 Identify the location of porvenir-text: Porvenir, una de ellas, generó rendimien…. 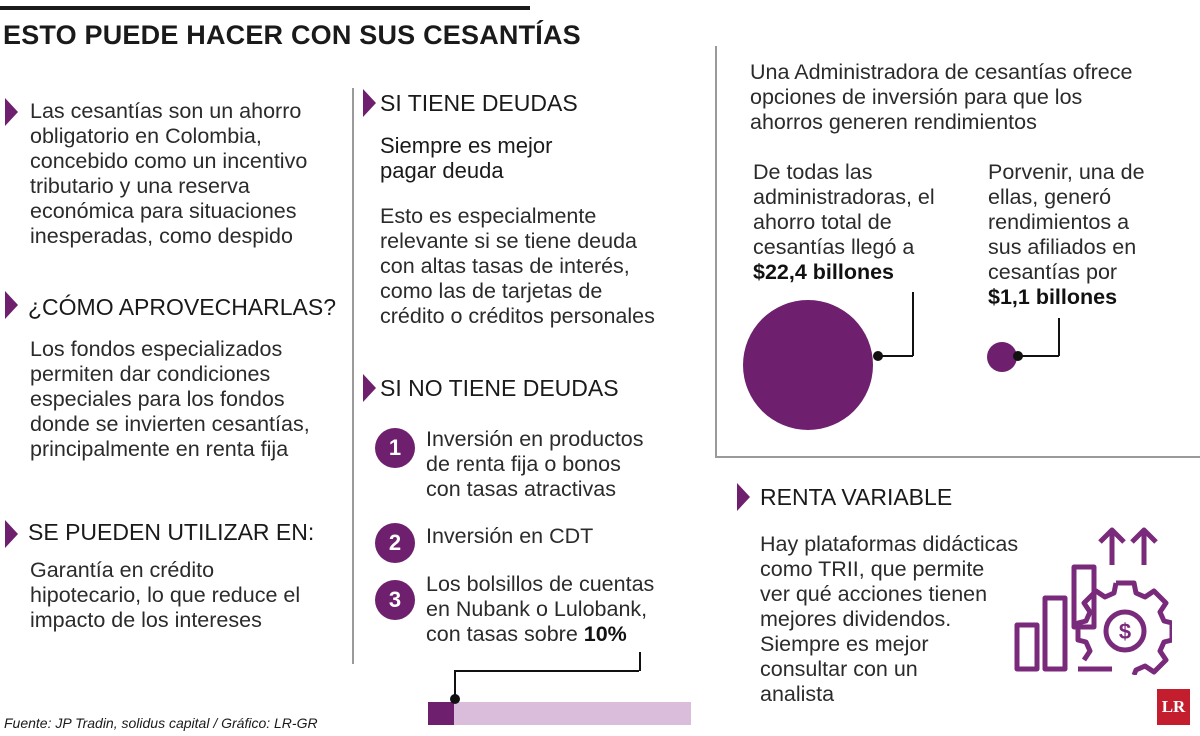
(1066, 234).